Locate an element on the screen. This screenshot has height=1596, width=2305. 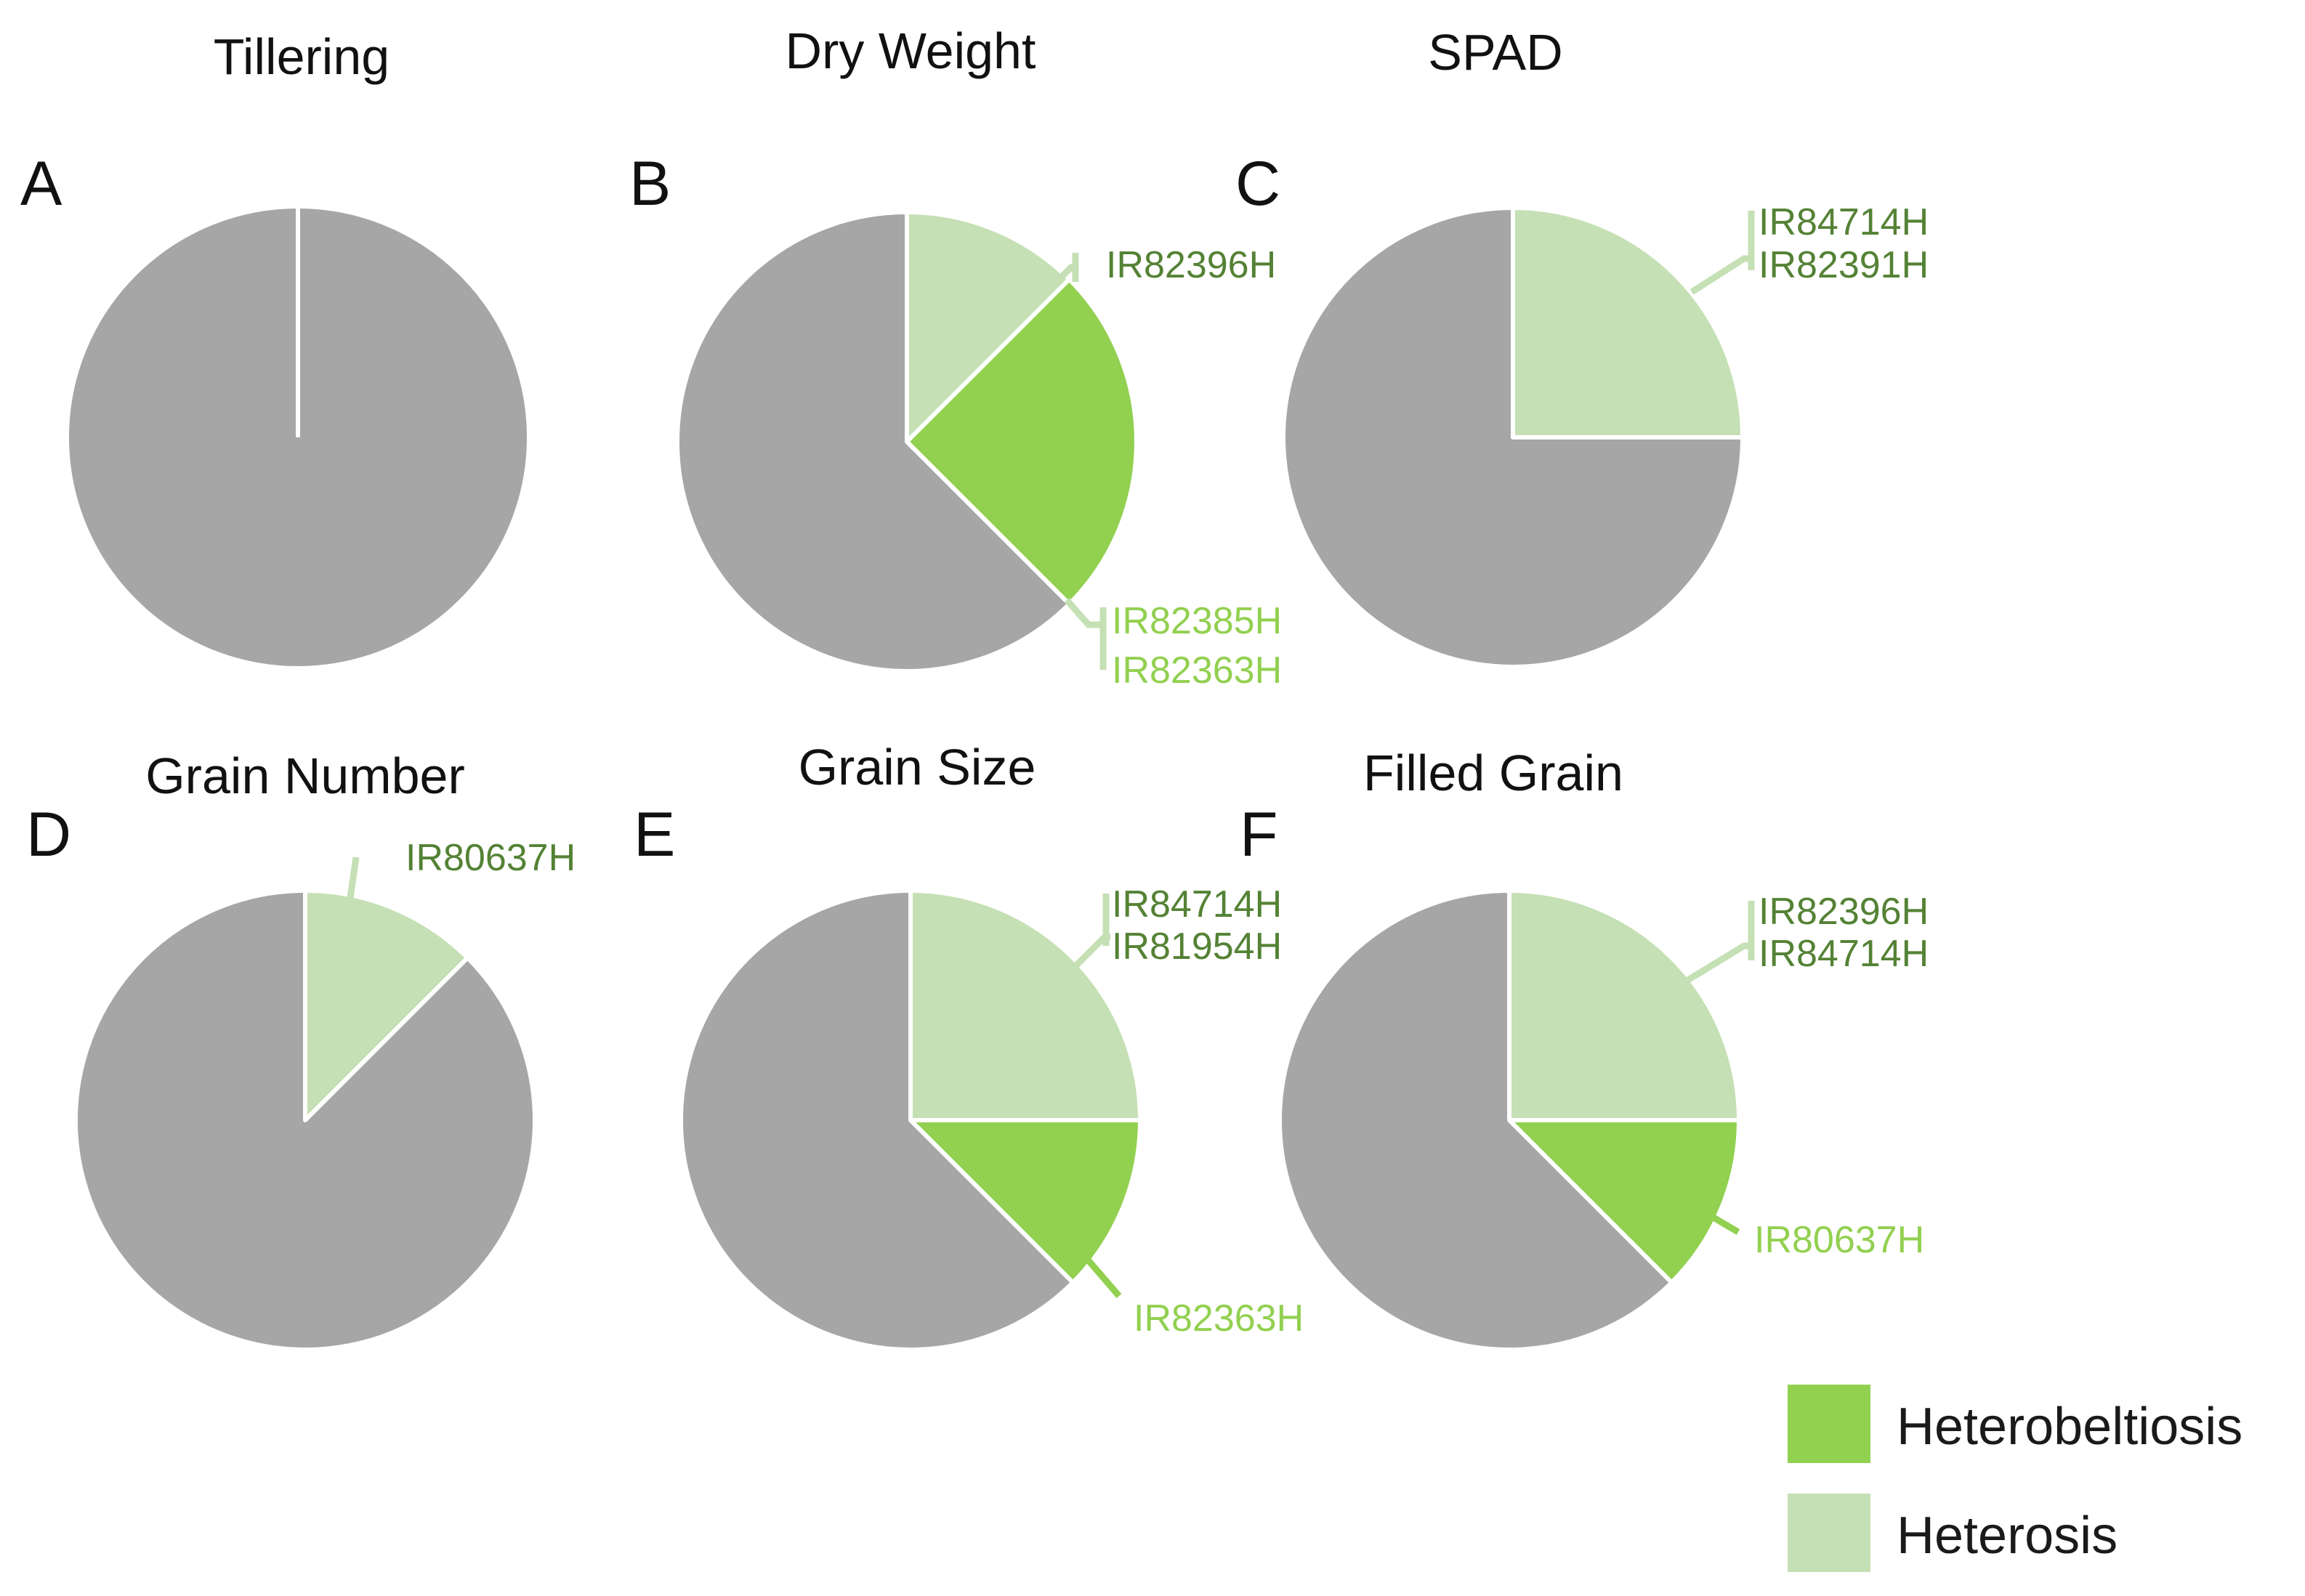
panel-d-pie is located at coordinates (305, 1120).